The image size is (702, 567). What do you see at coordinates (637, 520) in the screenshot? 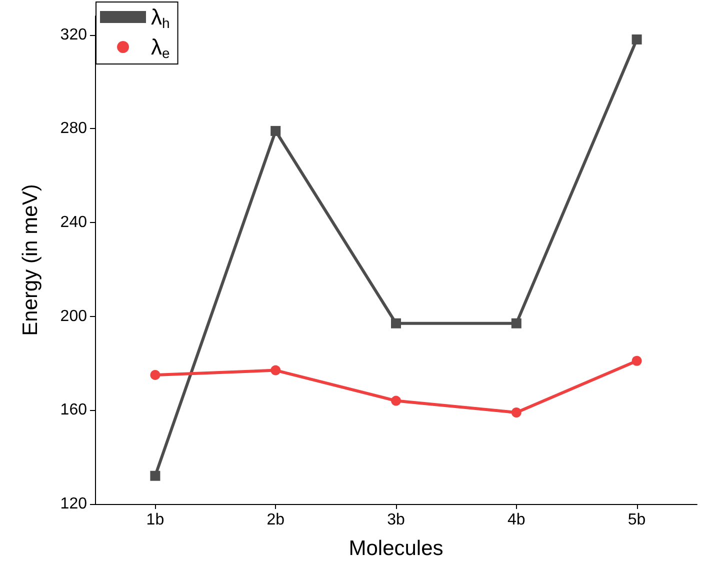
I see `x-tick-label: 5b` at bounding box center [637, 520].